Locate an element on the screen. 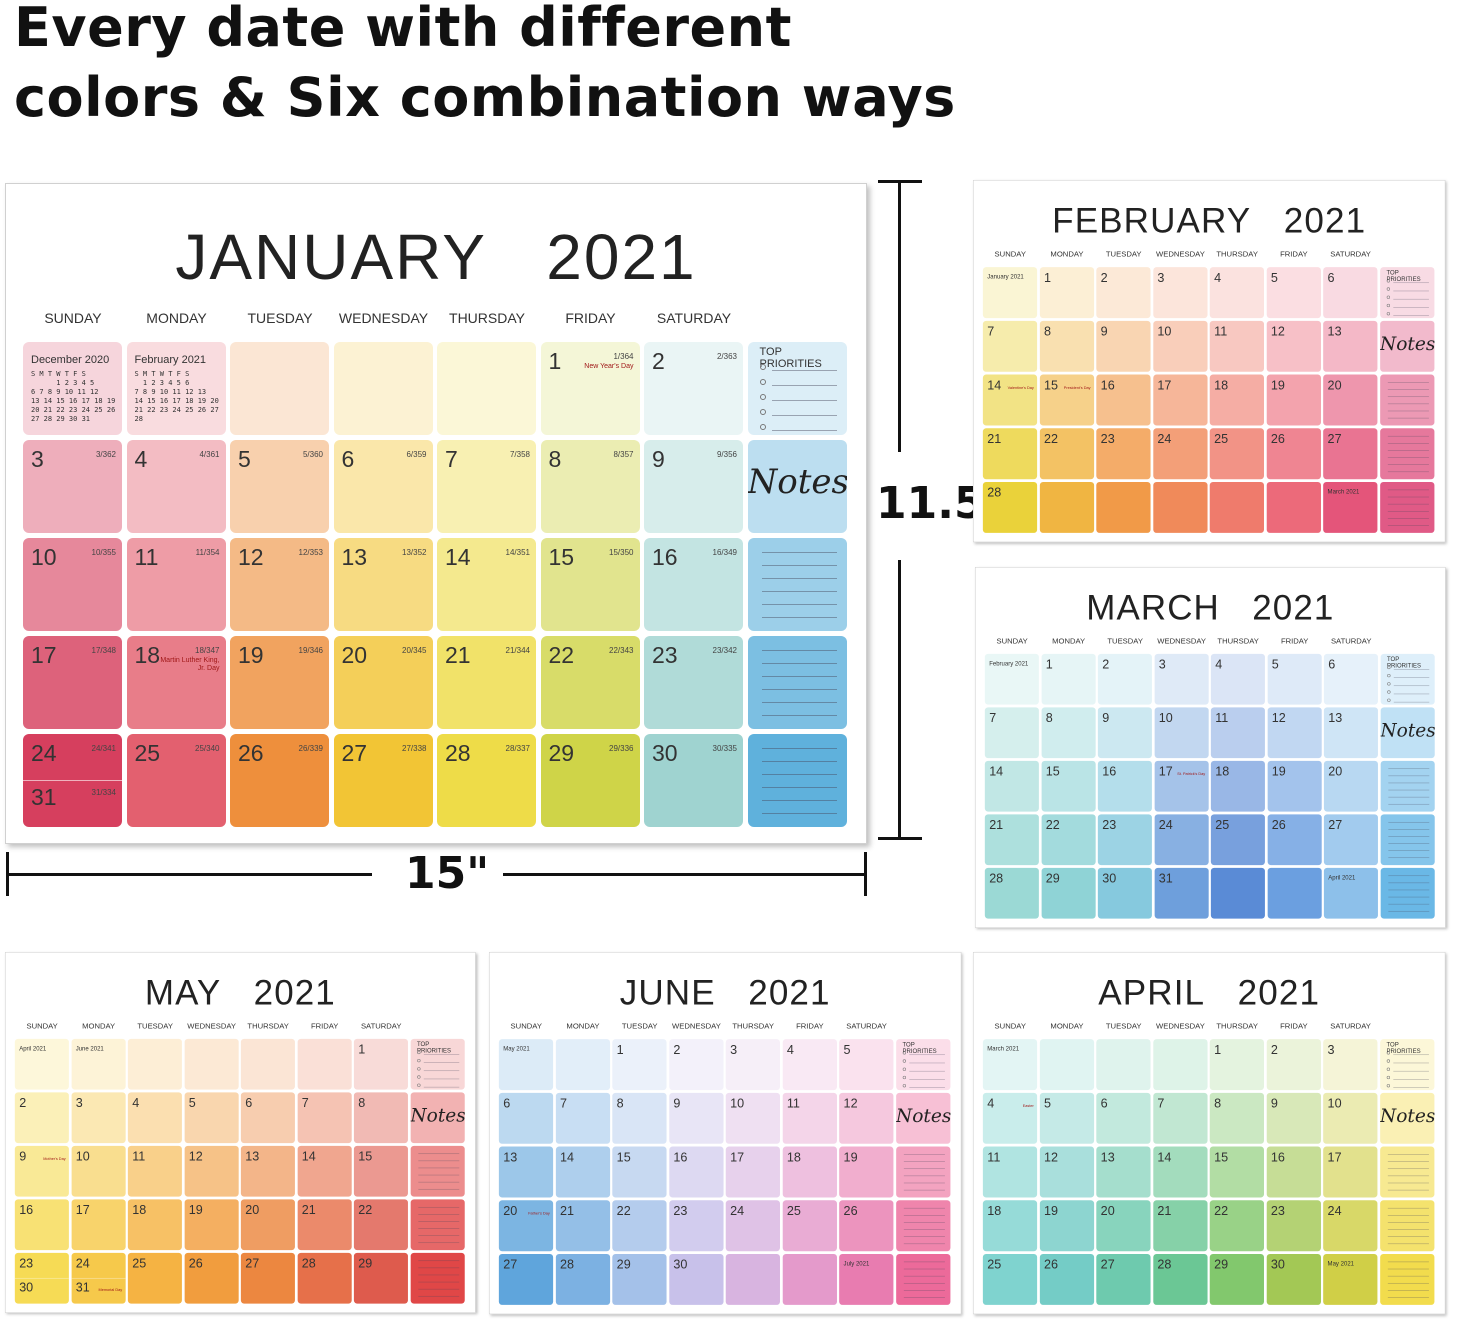 Image resolution: width=1457 pixels, height=1324 pixels. day-cell: 24 is located at coordinates (752, 1226).